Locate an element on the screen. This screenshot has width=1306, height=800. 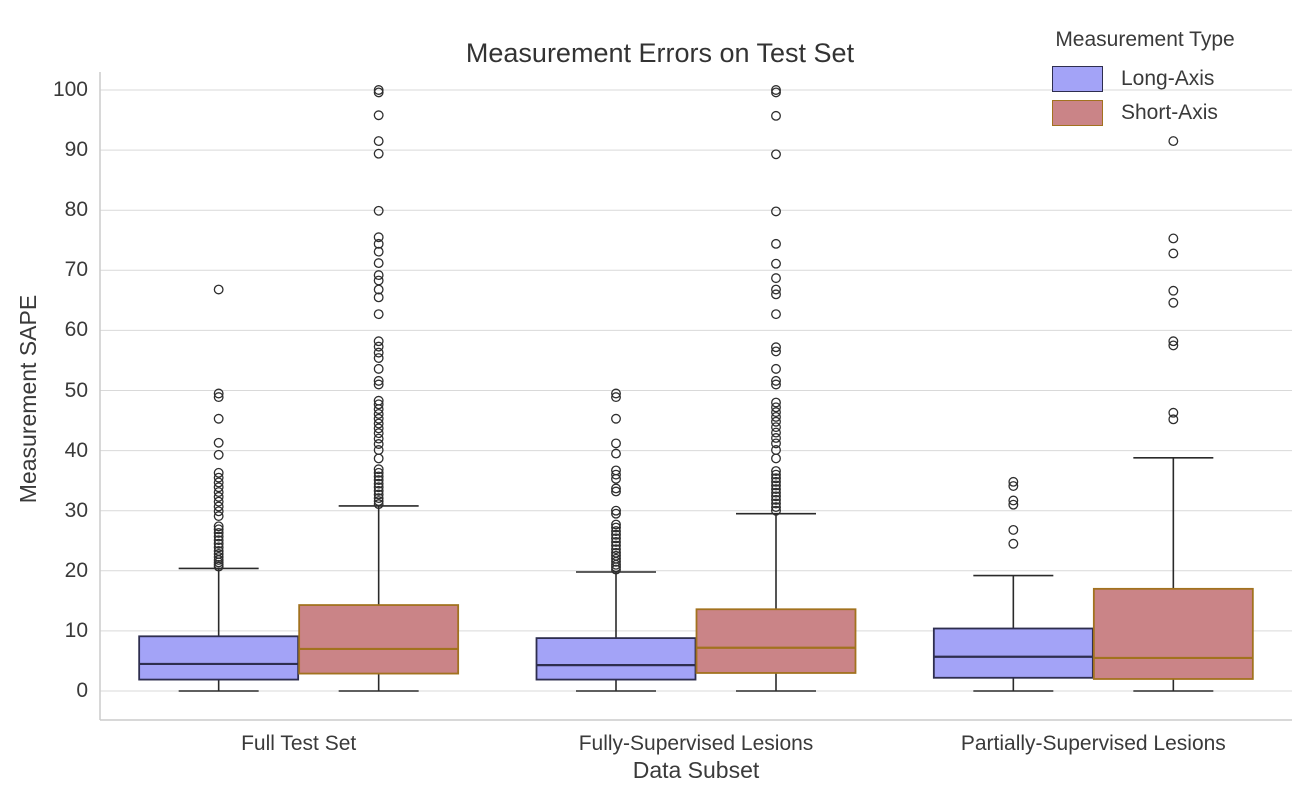
chart-title: Measurement Errors on Test Set is located at coordinates (660, 53).